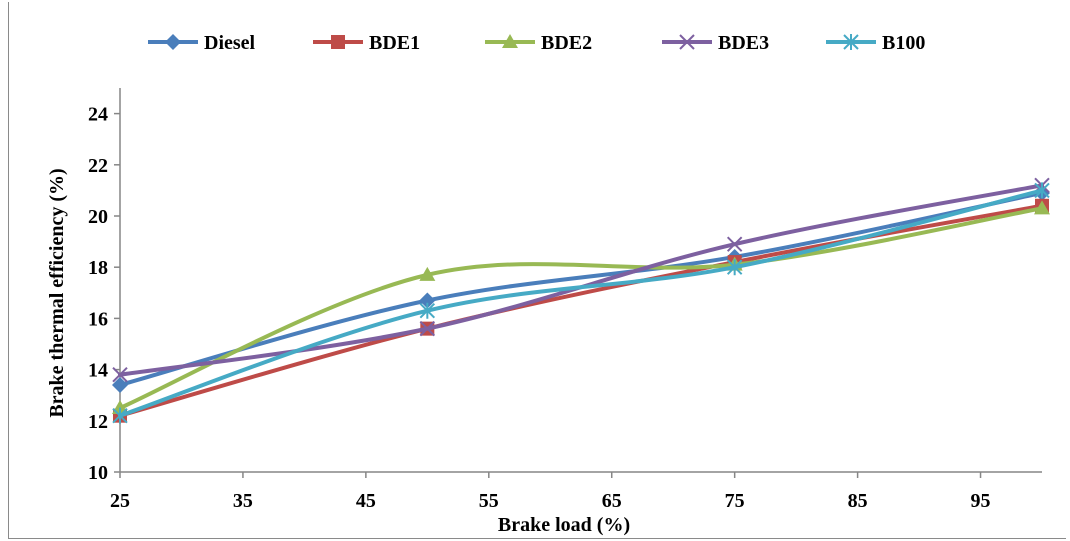 The image size is (1070, 541). What do you see at coordinates (612, 501) in the screenshot?
I see `x-tick-label: 65` at bounding box center [612, 501].